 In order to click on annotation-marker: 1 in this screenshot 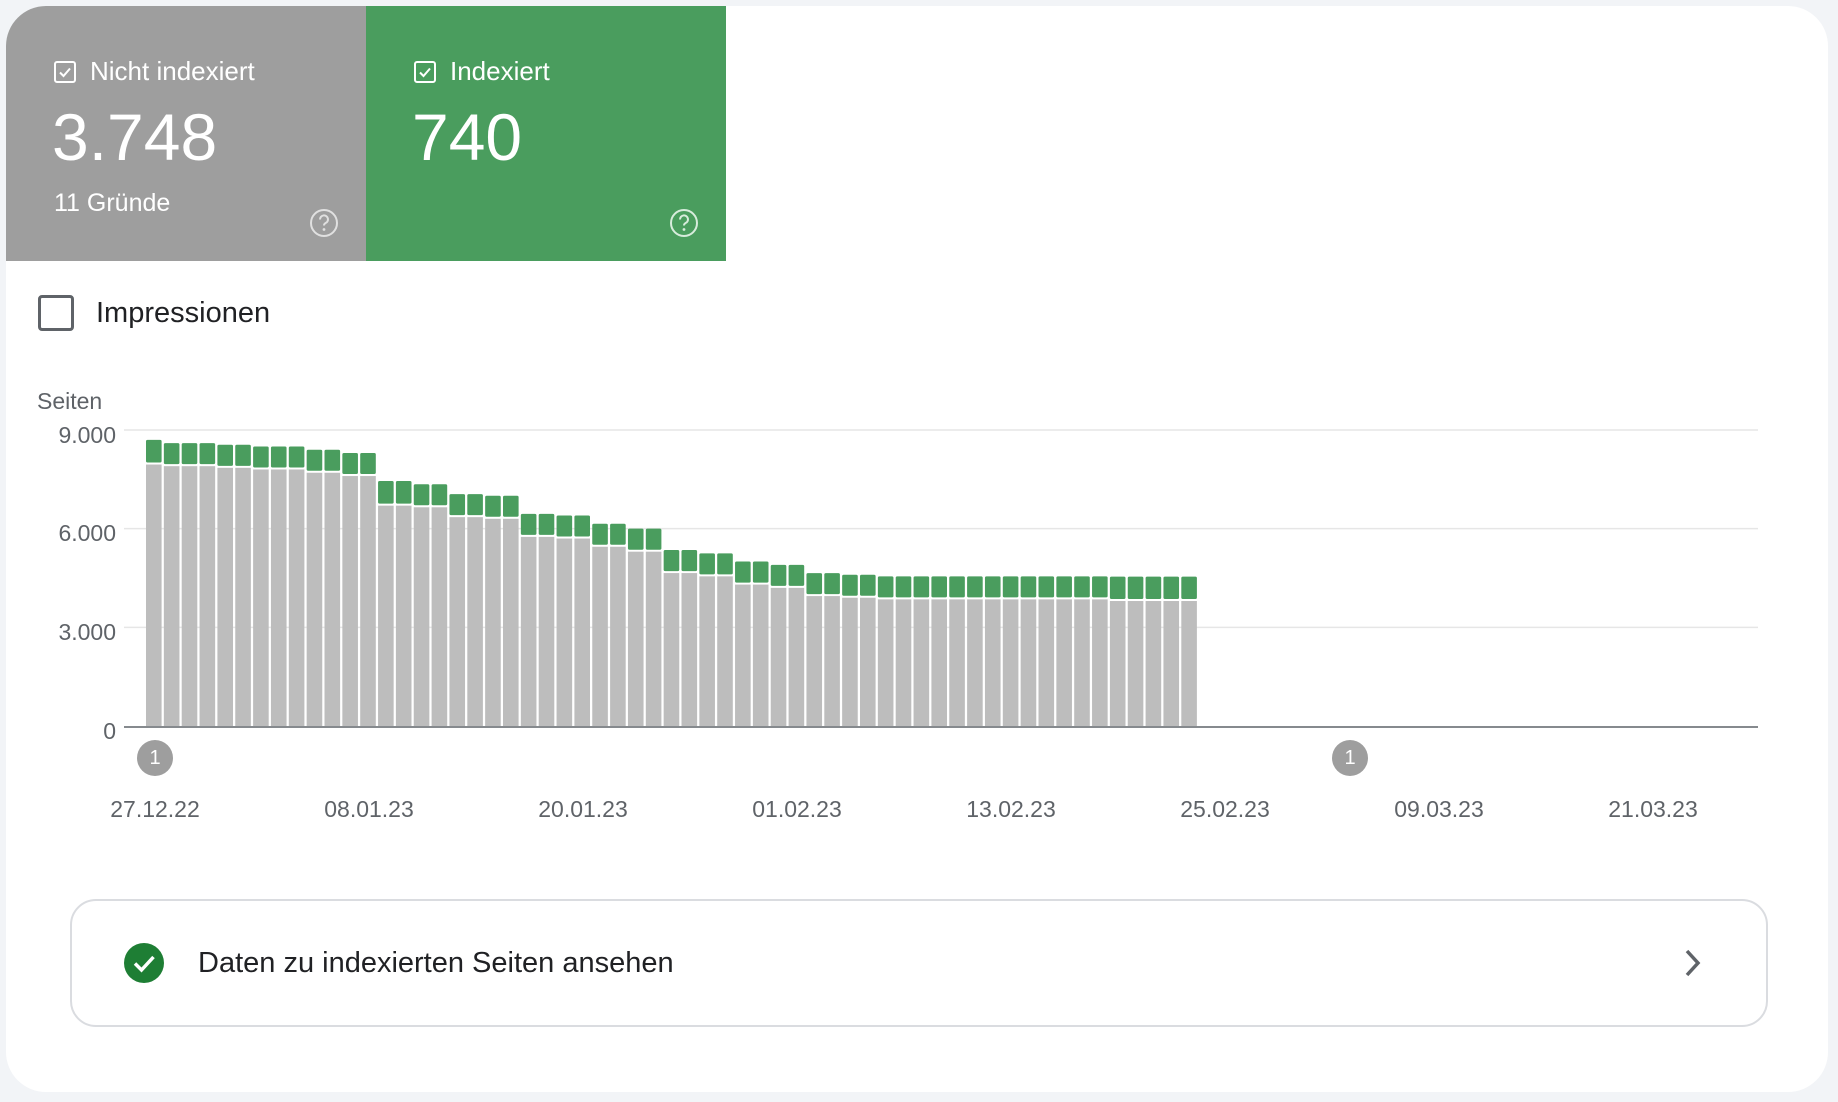, I will do `click(1350, 758)`.